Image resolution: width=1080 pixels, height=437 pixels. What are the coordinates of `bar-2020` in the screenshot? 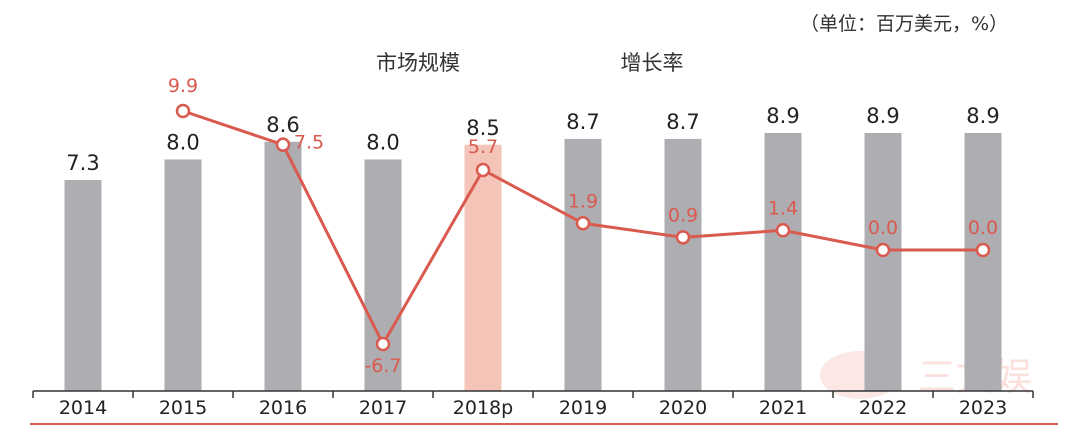 It's located at (683, 264).